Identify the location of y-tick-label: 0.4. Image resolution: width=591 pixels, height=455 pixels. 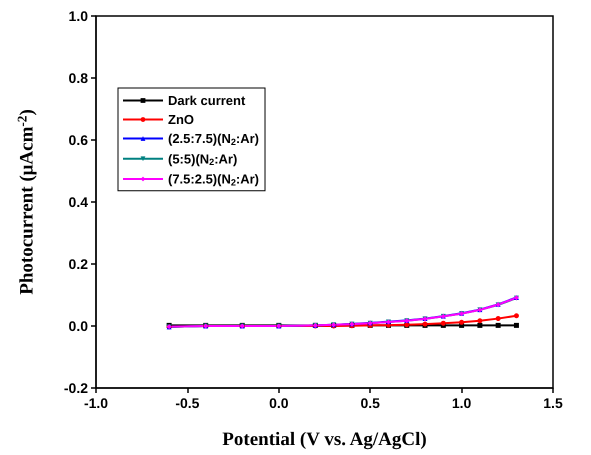
(78, 202).